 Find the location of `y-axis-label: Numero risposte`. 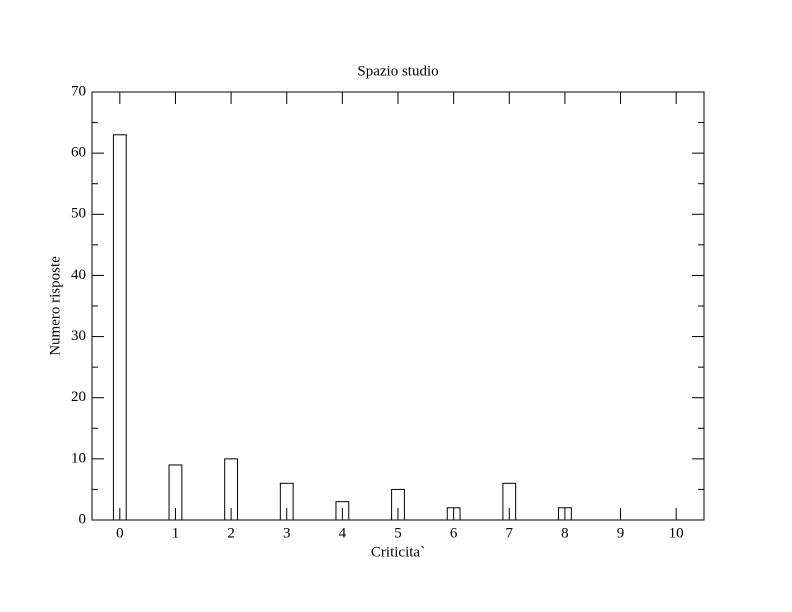

y-axis-label: Numero risposte is located at coordinates (55, 306).